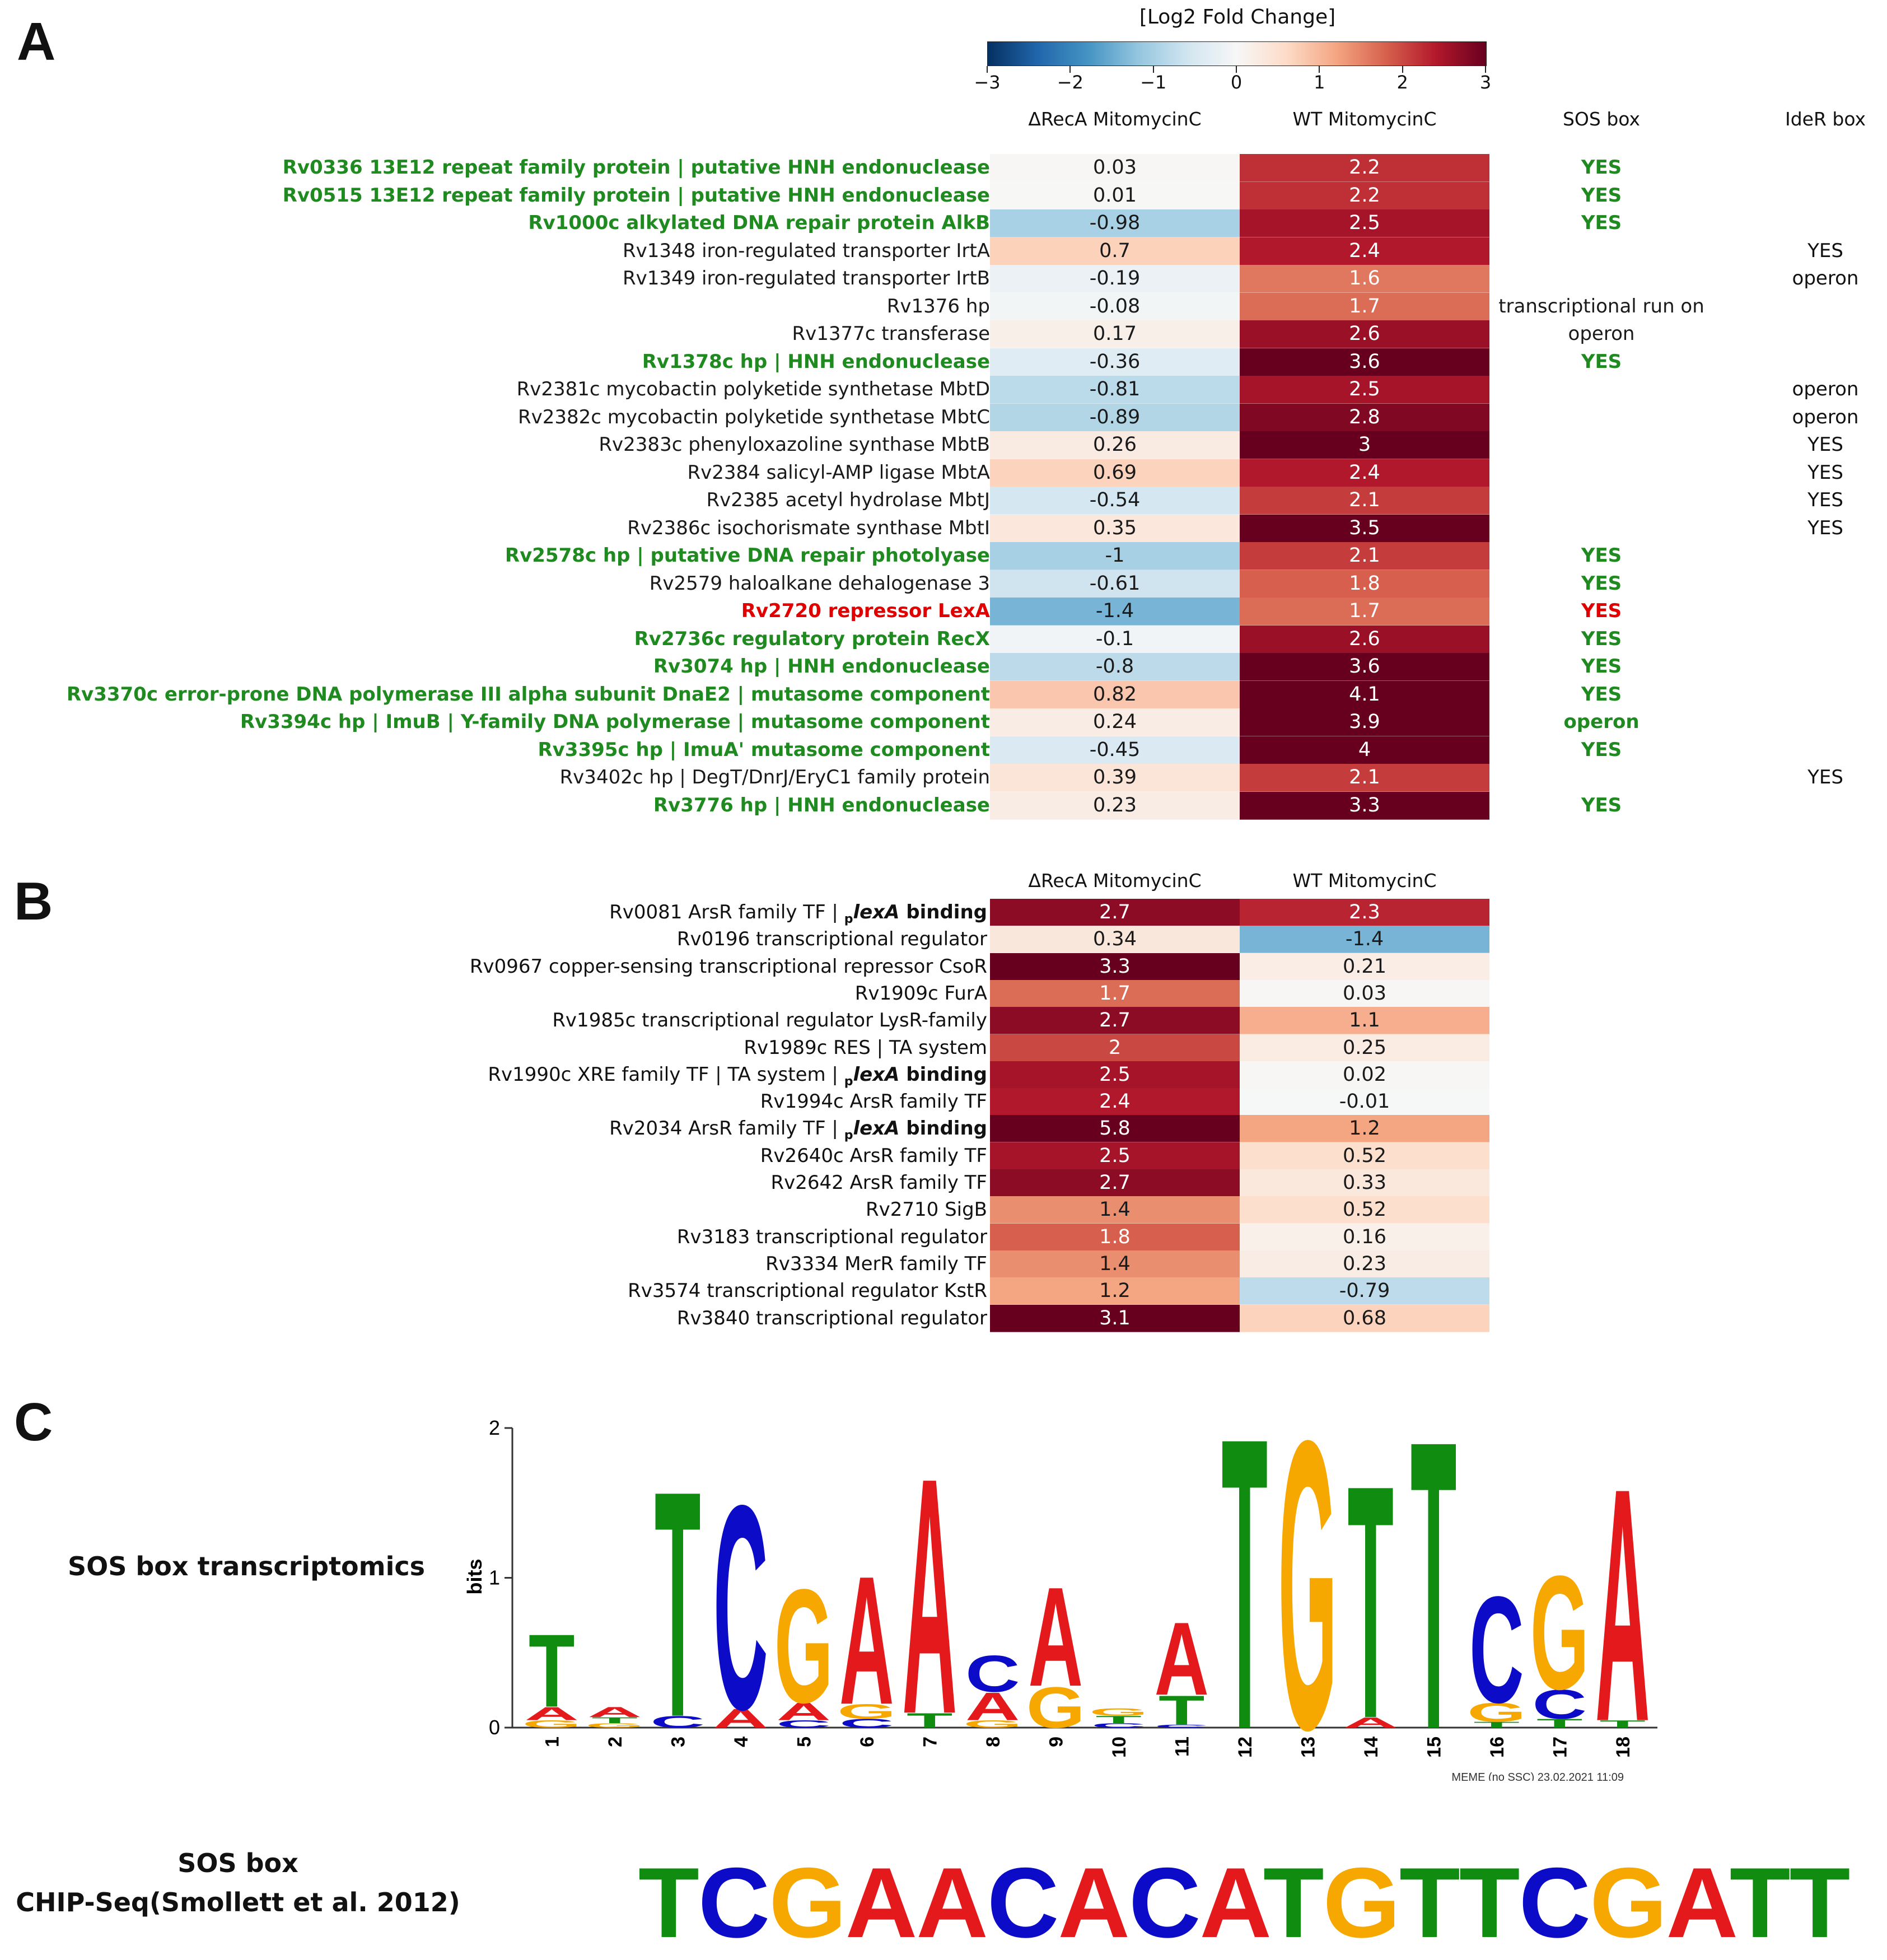 The image size is (1887, 1960). What do you see at coordinates (33, 901) in the screenshot?
I see `panel-letter-b: B` at bounding box center [33, 901].